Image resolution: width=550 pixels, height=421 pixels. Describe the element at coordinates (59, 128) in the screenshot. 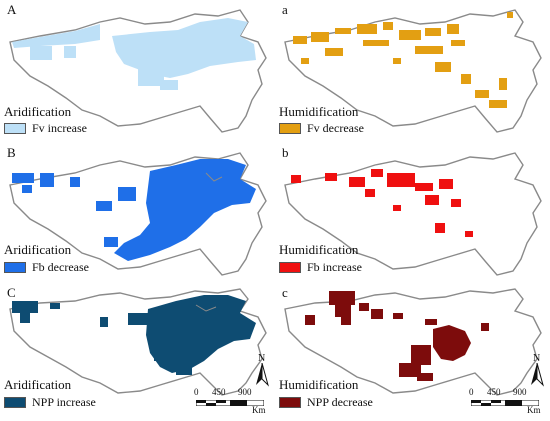

I see `legend-label: Fv increase` at that location.